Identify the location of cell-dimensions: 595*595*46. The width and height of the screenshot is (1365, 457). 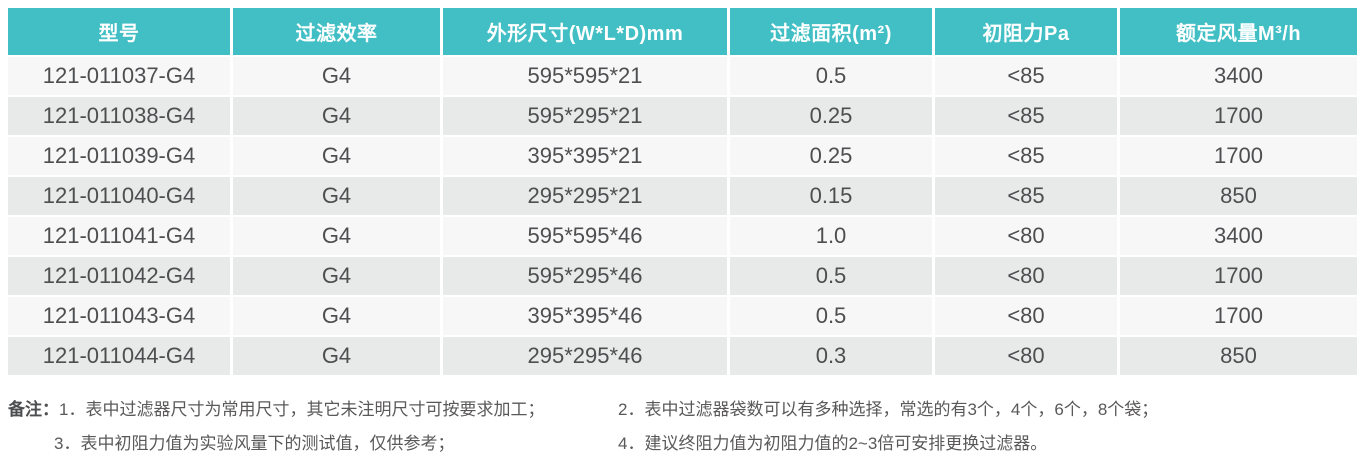
(586, 237).